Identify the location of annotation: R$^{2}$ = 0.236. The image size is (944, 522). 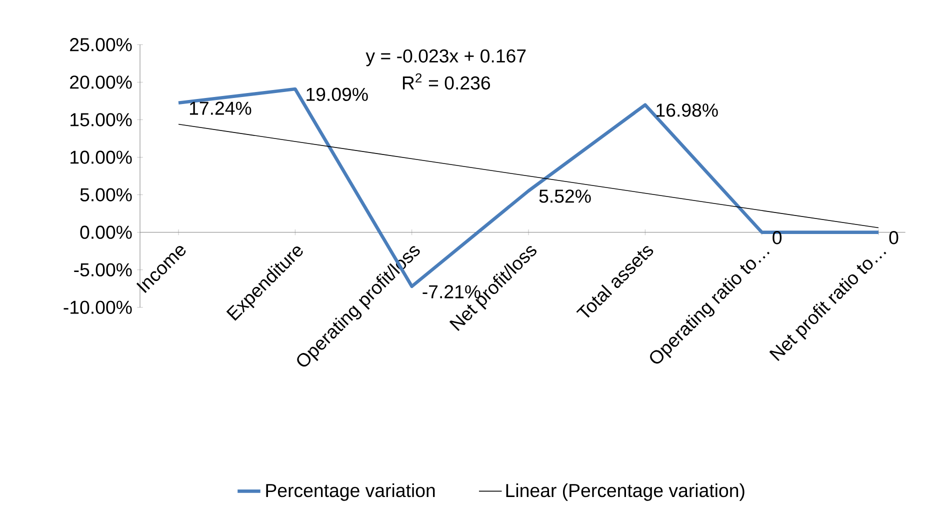
(446, 81).